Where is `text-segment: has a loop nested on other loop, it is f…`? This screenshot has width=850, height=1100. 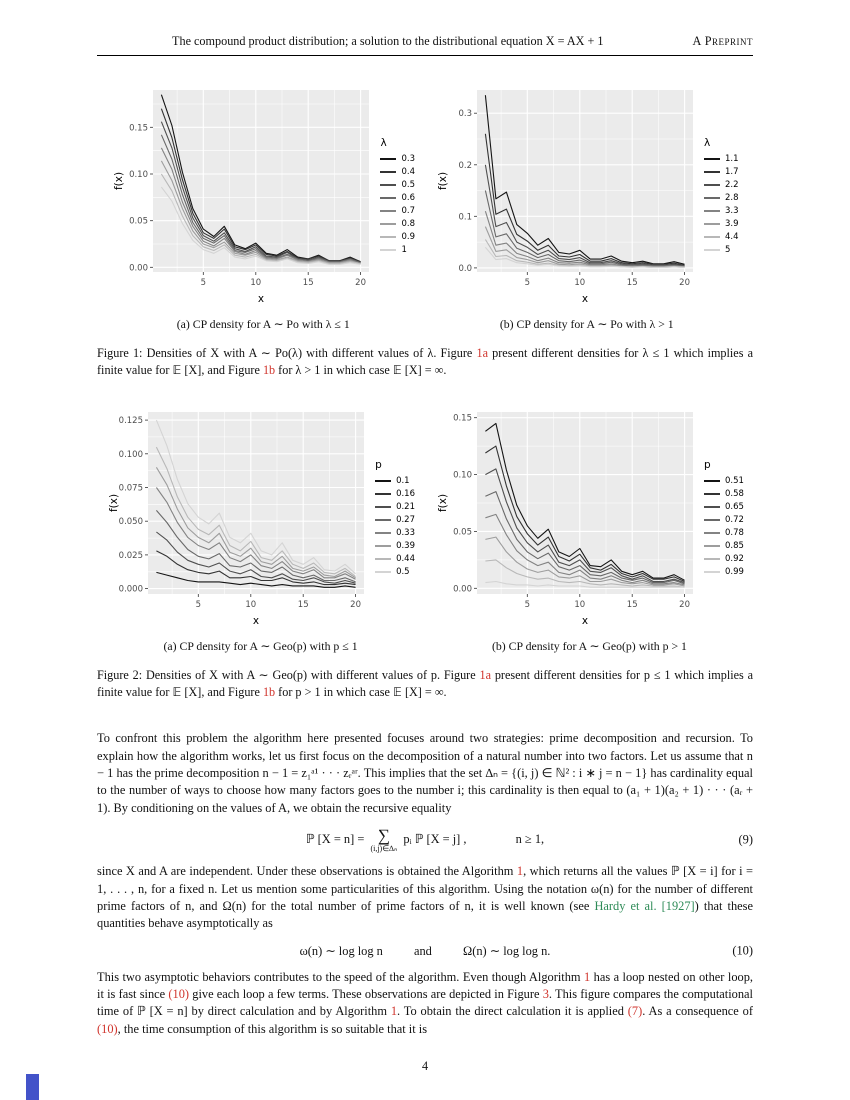 text-segment: has a loop nested on other loop, it is f… is located at coordinates (425, 985).